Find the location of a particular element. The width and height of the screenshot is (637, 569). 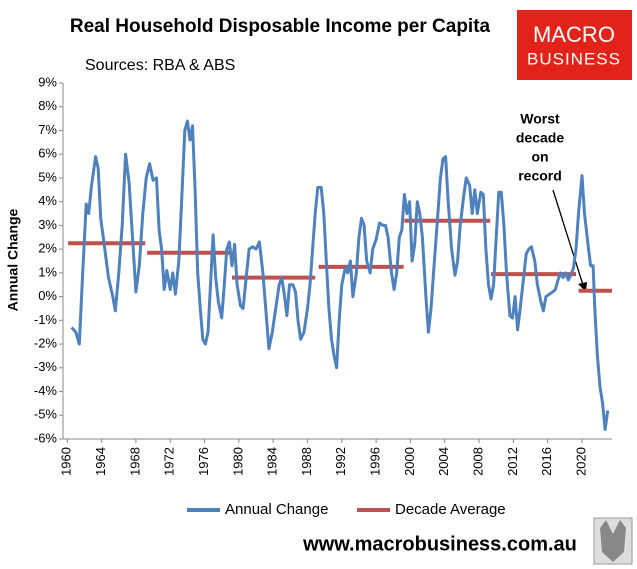

x-tick-label: 2020 is located at coordinates (580, 461).